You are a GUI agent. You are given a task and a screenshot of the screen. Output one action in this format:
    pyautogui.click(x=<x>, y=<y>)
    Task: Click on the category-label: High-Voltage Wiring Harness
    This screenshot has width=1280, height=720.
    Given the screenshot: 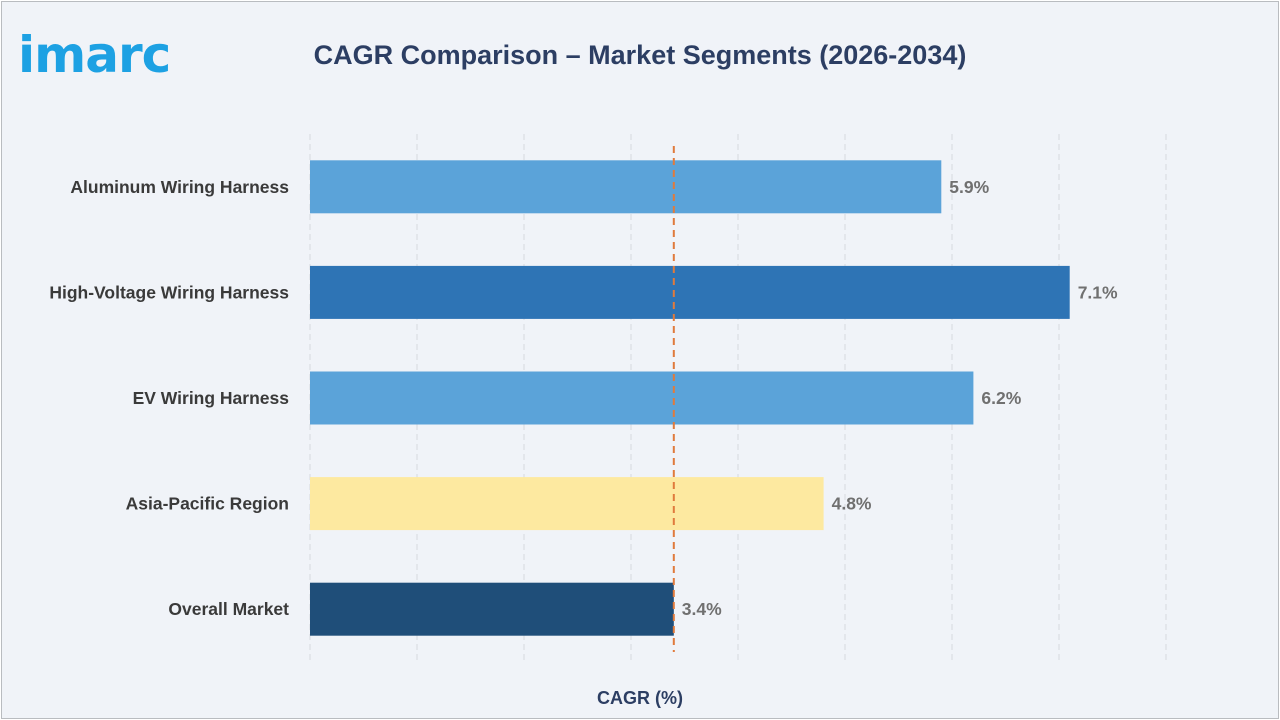 What is the action you would take?
    pyautogui.click(x=169, y=292)
    